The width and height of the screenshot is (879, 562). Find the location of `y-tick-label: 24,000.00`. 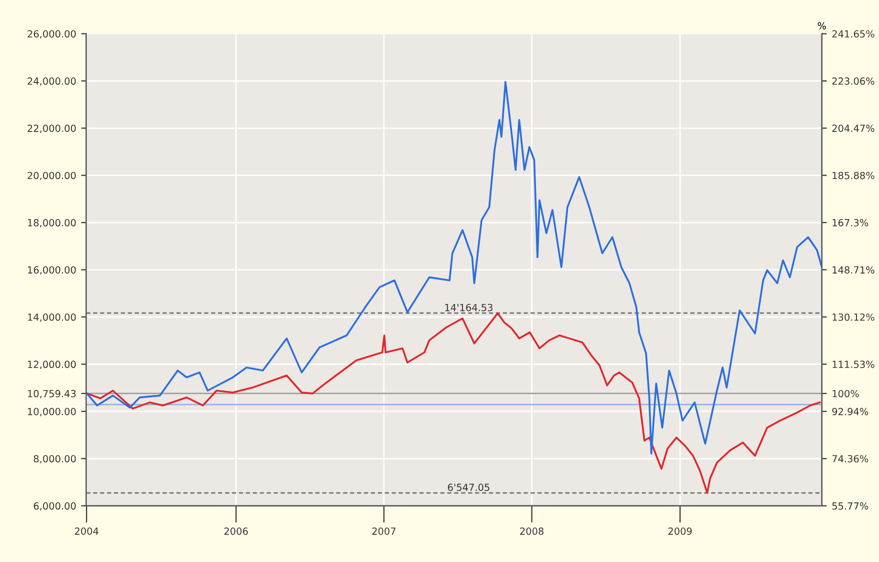

y-tick-label: 24,000.00 is located at coordinates (52, 81).